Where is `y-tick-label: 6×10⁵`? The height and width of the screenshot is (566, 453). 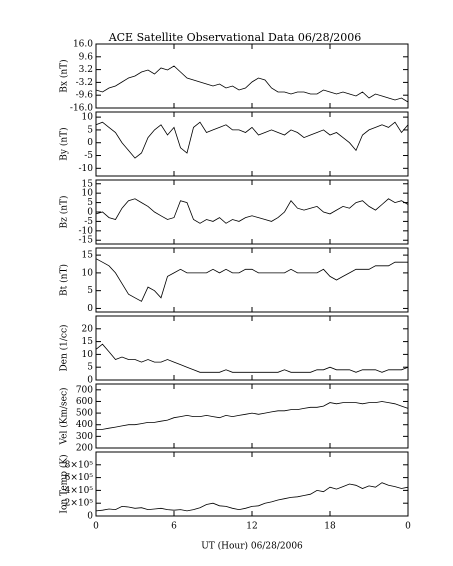
y-tick-label: 6×10⁵ is located at coordinates (79, 478).